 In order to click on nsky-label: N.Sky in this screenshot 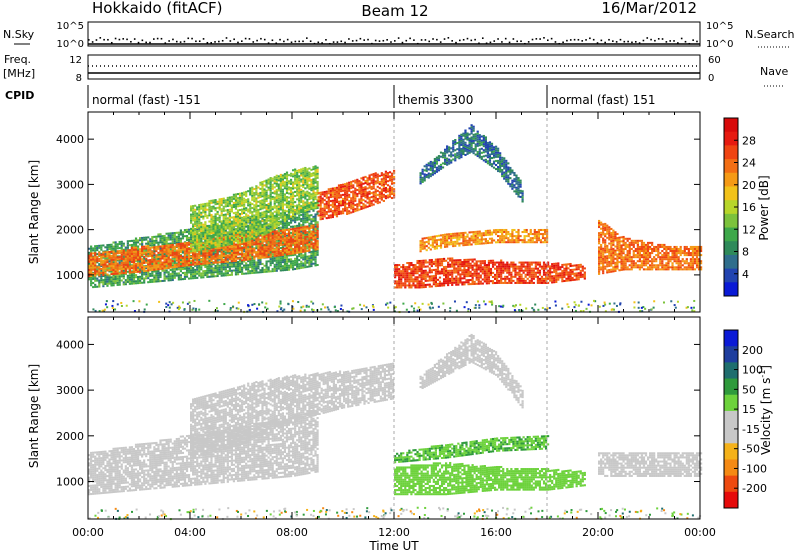, I will do `click(19, 34)`.